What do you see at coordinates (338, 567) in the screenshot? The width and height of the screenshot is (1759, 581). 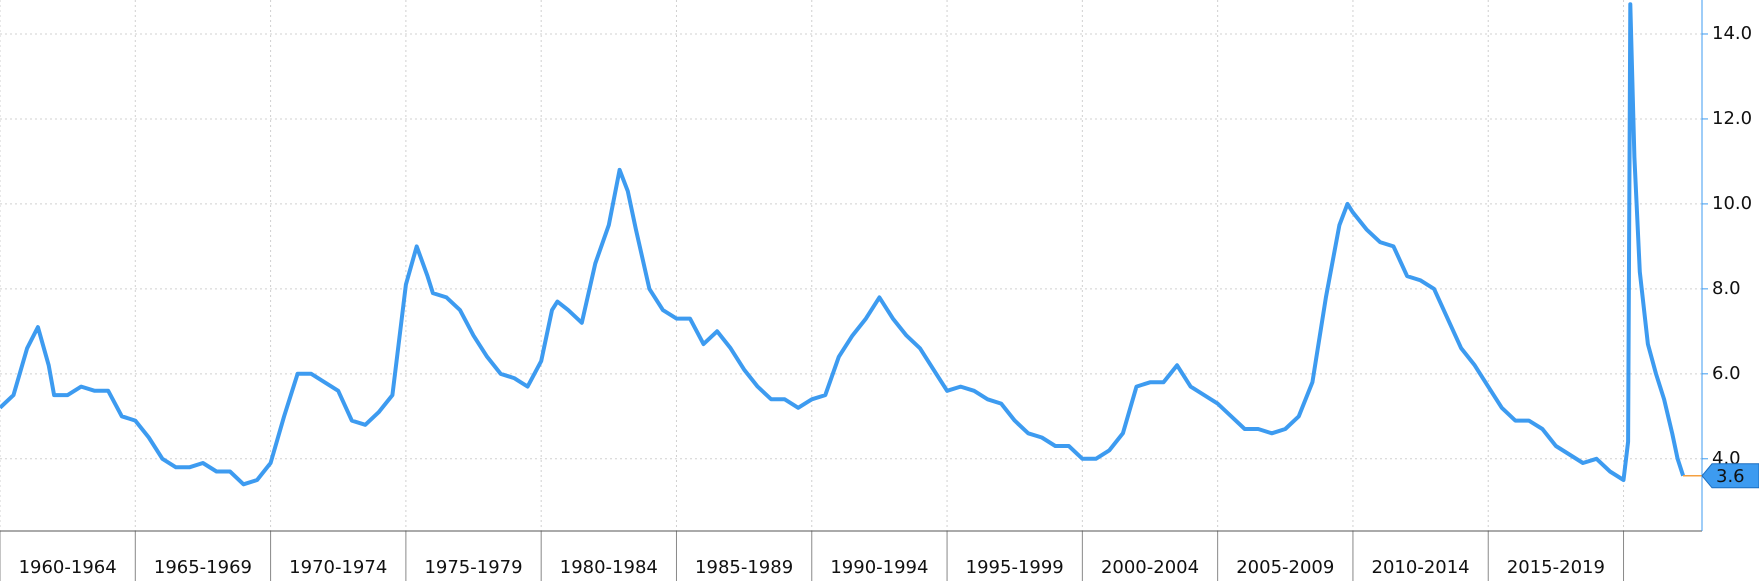 I see `x-tick-label: 1970-1974` at bounding box center [338, 567].